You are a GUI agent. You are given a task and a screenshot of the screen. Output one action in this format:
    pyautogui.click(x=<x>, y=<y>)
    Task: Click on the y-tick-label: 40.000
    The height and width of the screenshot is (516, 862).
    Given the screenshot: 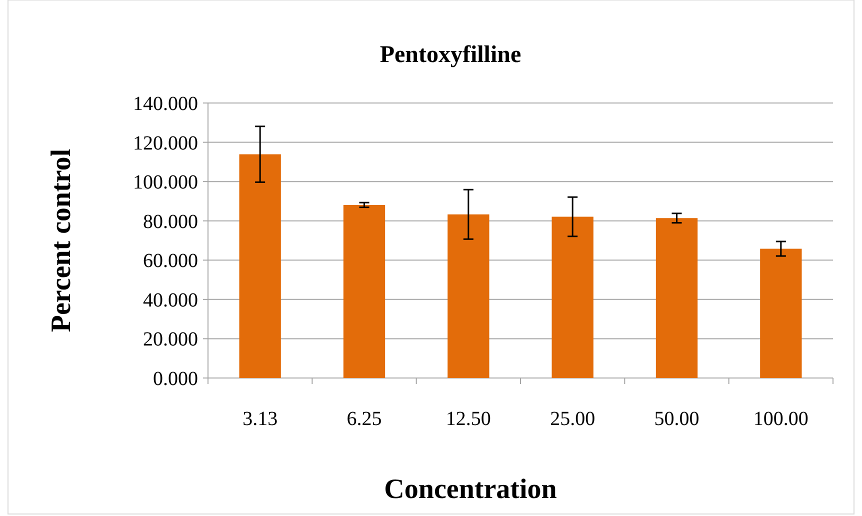 What is the action you would take?
    pyautogui.click(x=170, y=300)
    